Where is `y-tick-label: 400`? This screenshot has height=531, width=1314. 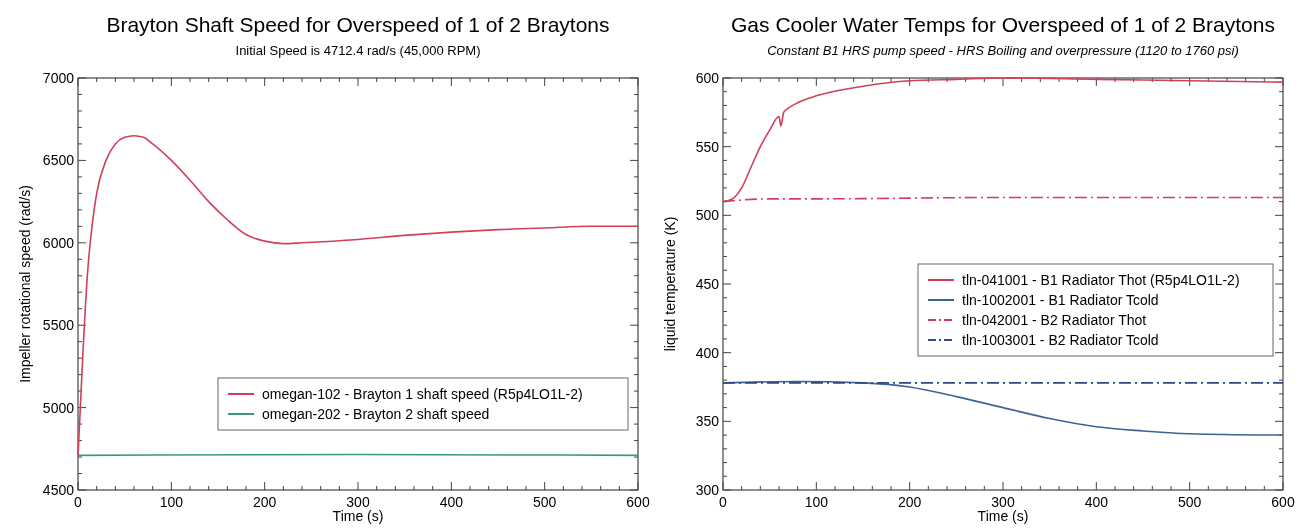
y-tick-label: 400 is located at coordinates (707, 352).